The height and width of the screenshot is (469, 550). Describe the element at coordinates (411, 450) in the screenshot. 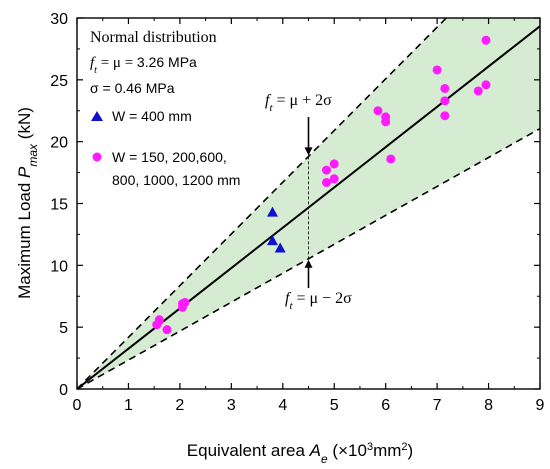

I see `x-label-unit-end: )` at that location.